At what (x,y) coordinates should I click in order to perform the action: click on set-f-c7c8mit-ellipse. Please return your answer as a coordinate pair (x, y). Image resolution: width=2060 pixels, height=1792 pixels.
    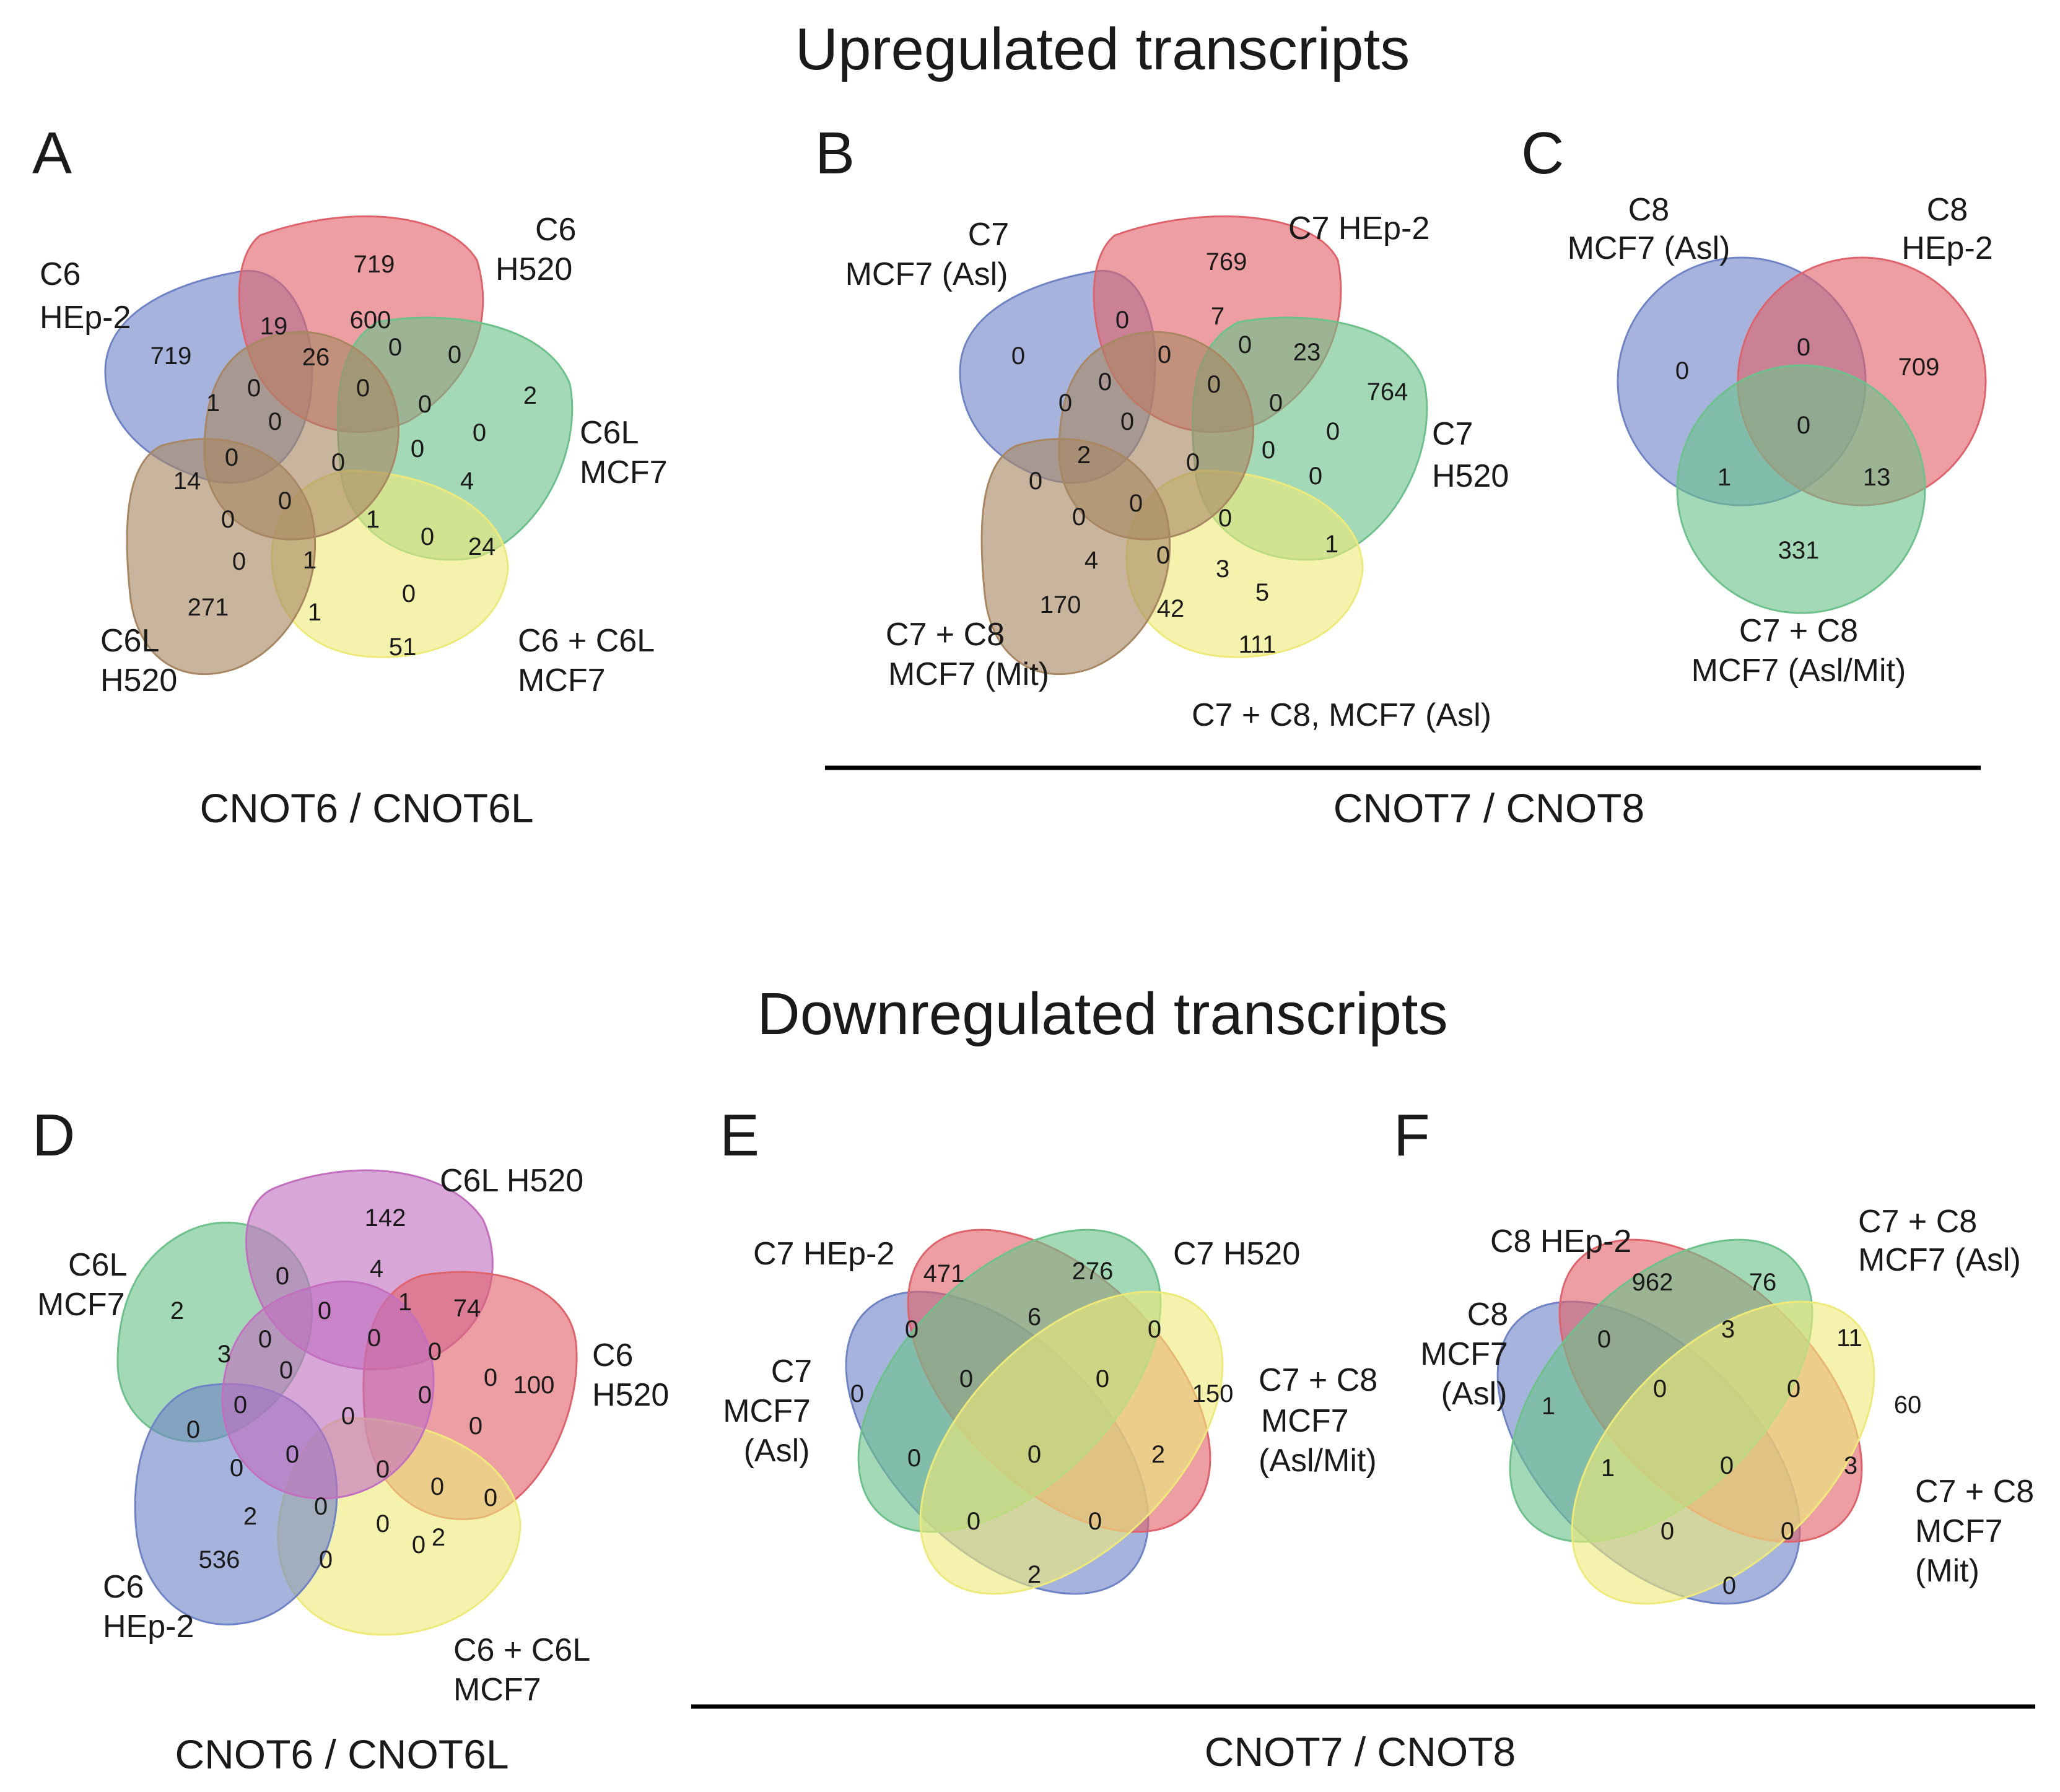
    Looking at the image, I should click on (1723, 1452).